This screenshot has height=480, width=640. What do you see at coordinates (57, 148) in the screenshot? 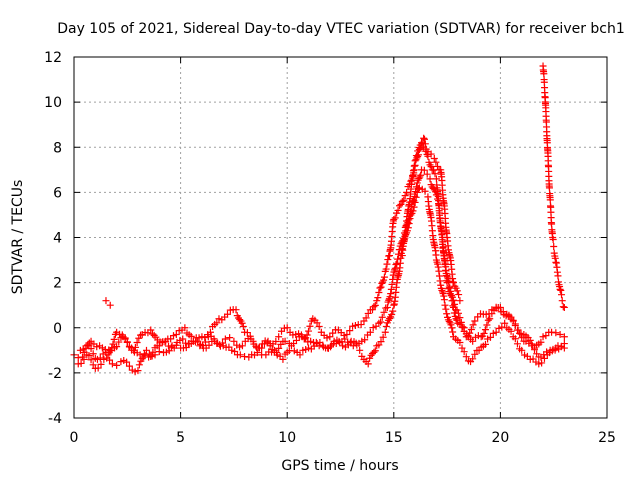
I see `y-tick-label: 8` at bounding box center [57, 148].